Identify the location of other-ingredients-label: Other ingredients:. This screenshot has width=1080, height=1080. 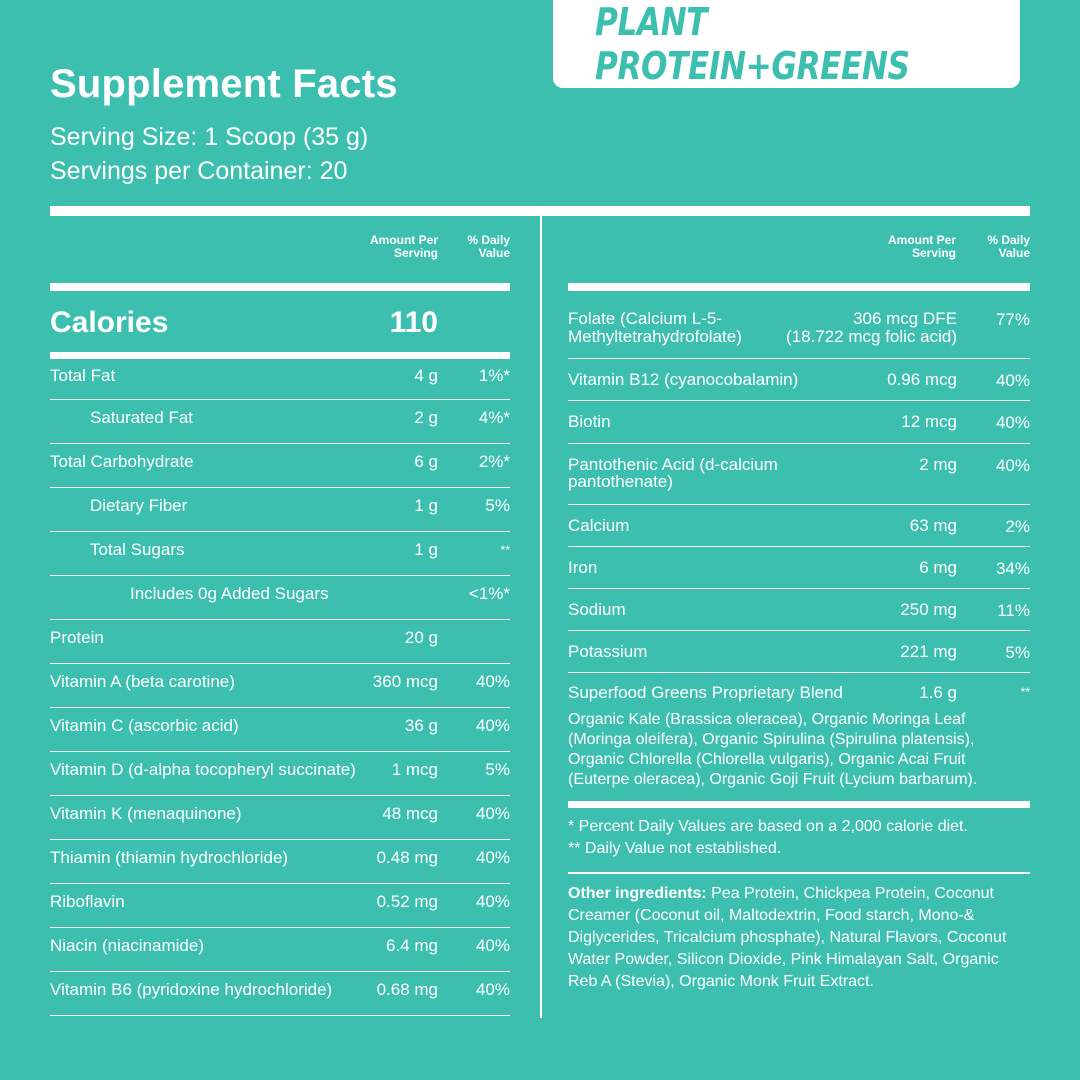
(637, 893).